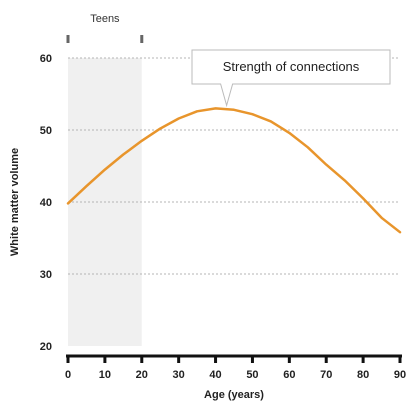 Image resolution: width=410 pixels, height=406 pixels. Describe the element at coordinates (252, 375) in the screenshot. I see `x-tick-label: 50` at that location.